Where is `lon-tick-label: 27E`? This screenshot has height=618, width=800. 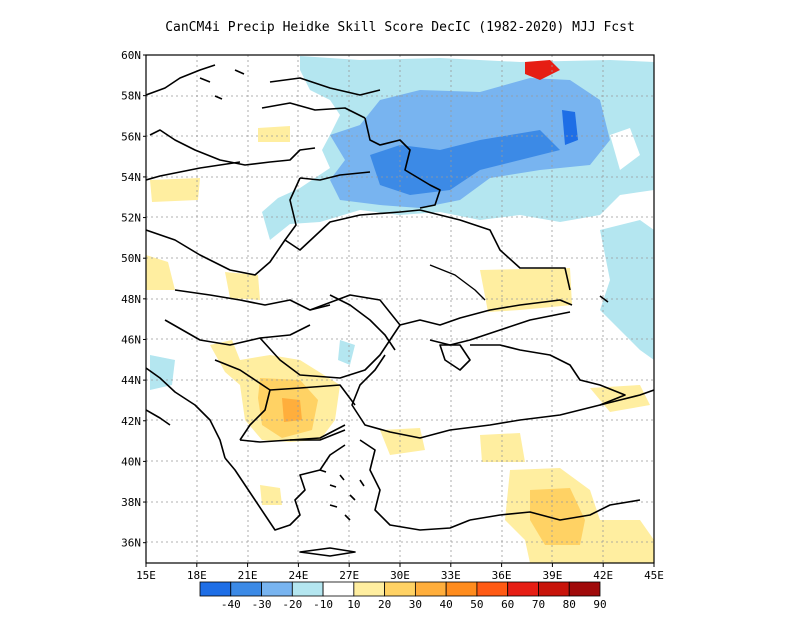
lon-tick-label: 27E is located at coordinates (349, 575).